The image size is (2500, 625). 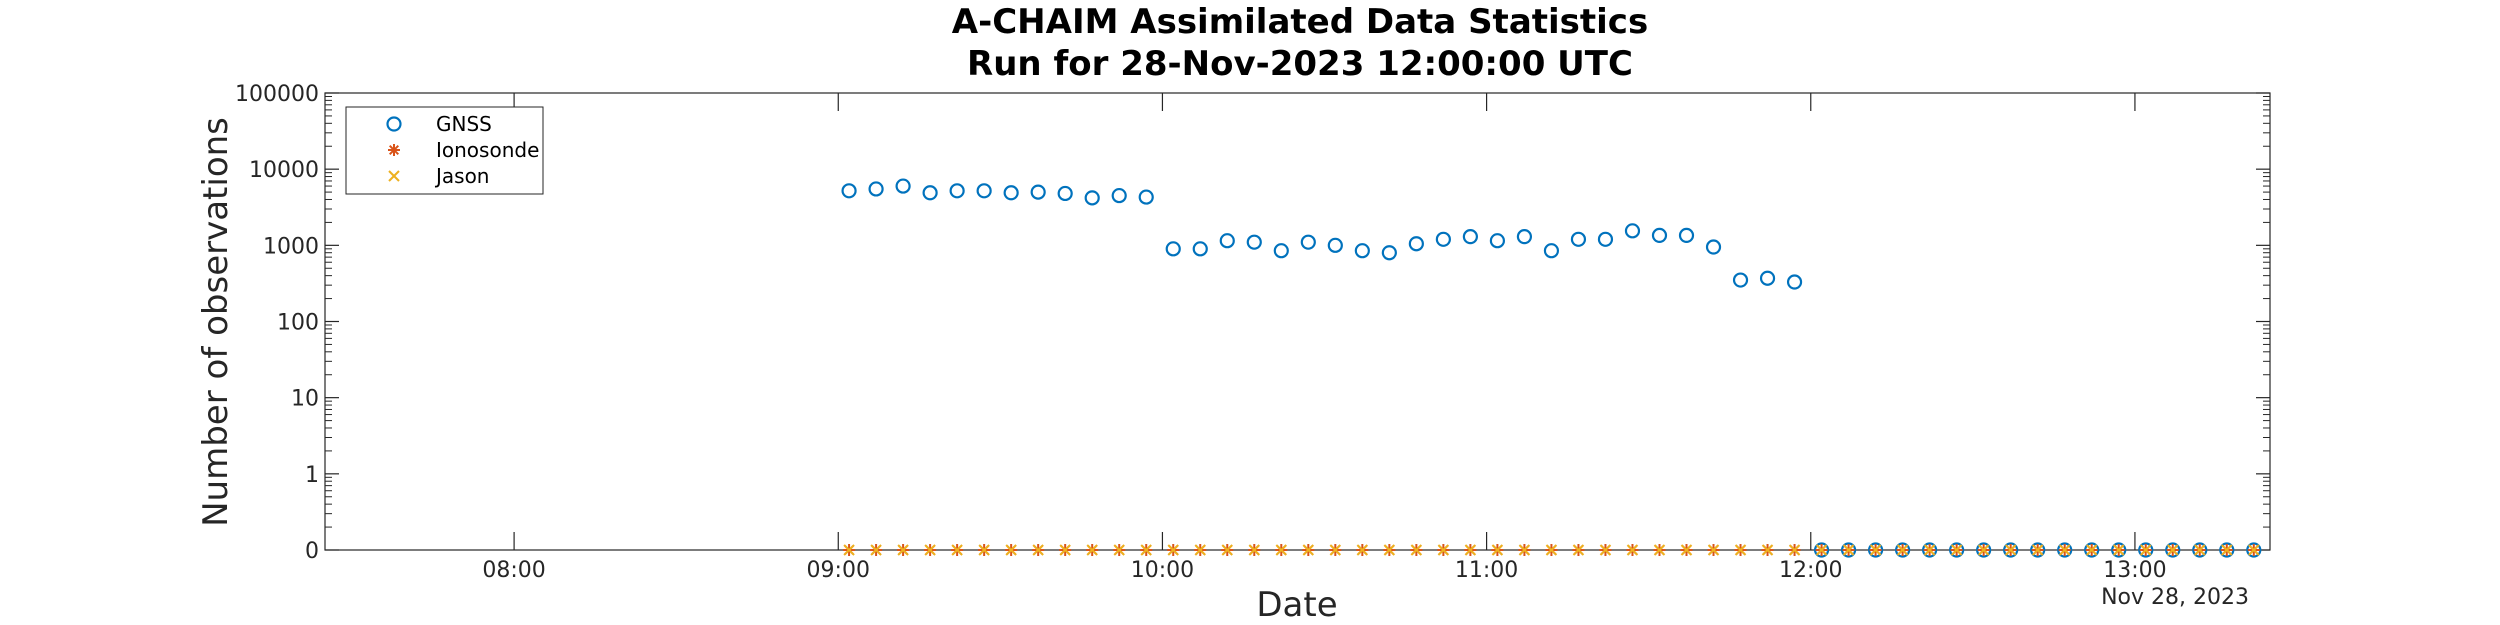 What do you see at coordinates (513, 570) in the screenshot?
I see `x-tick-label: 08:00` at bounding box center [513, 570].